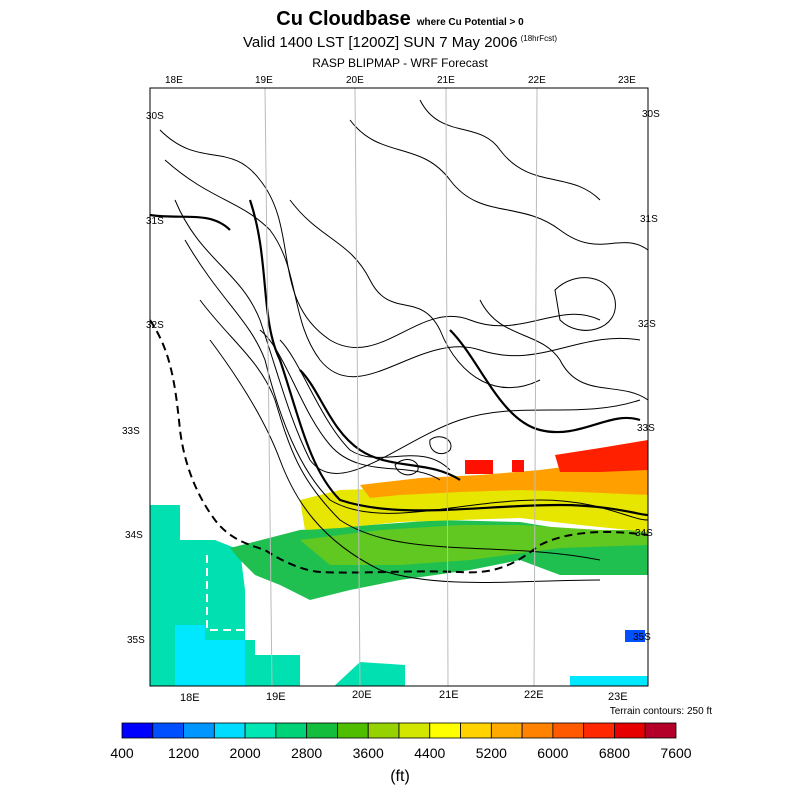 The height and width of the screenshot is (800, 800). What do you see at coordinates (642, 637) in the screenshot?
I see `lat-label-right-35s: 35S` at bounding box center [642, 637].